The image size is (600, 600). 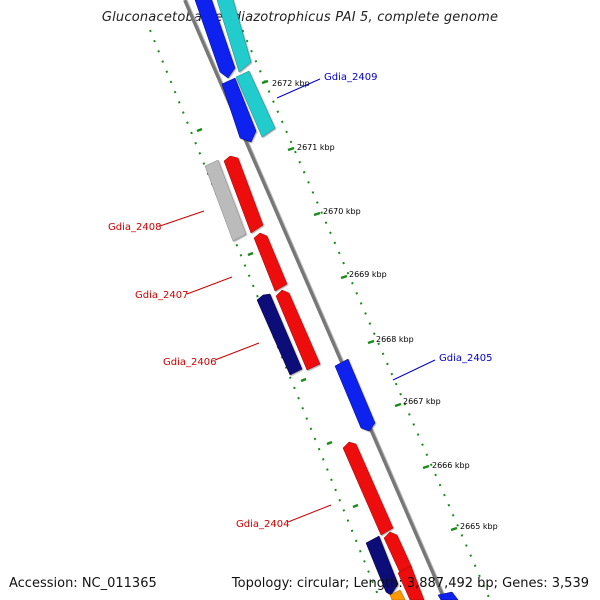 I want to click on cds-feature-red-d, so click(x=398, y=553).